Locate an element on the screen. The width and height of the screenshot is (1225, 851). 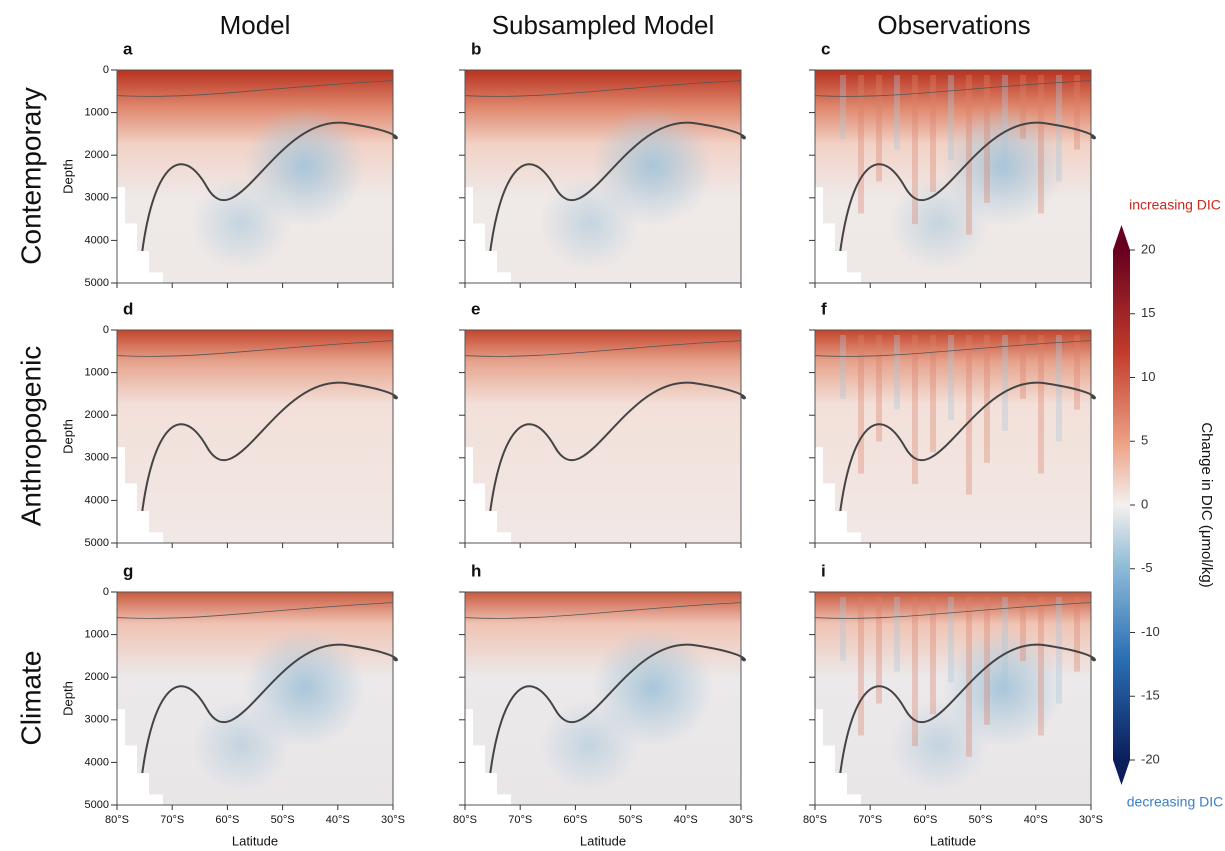
panel-letter: d is located at coordinates (128, 308).